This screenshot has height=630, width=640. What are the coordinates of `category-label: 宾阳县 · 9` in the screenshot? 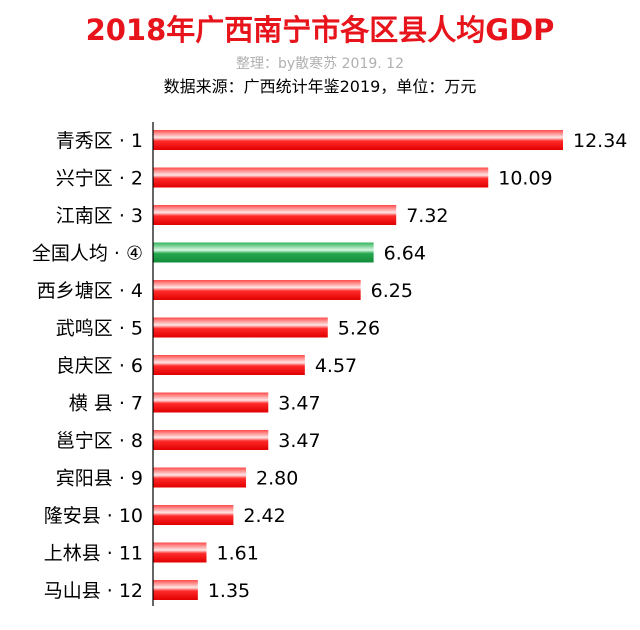 It's located at (99, 479).